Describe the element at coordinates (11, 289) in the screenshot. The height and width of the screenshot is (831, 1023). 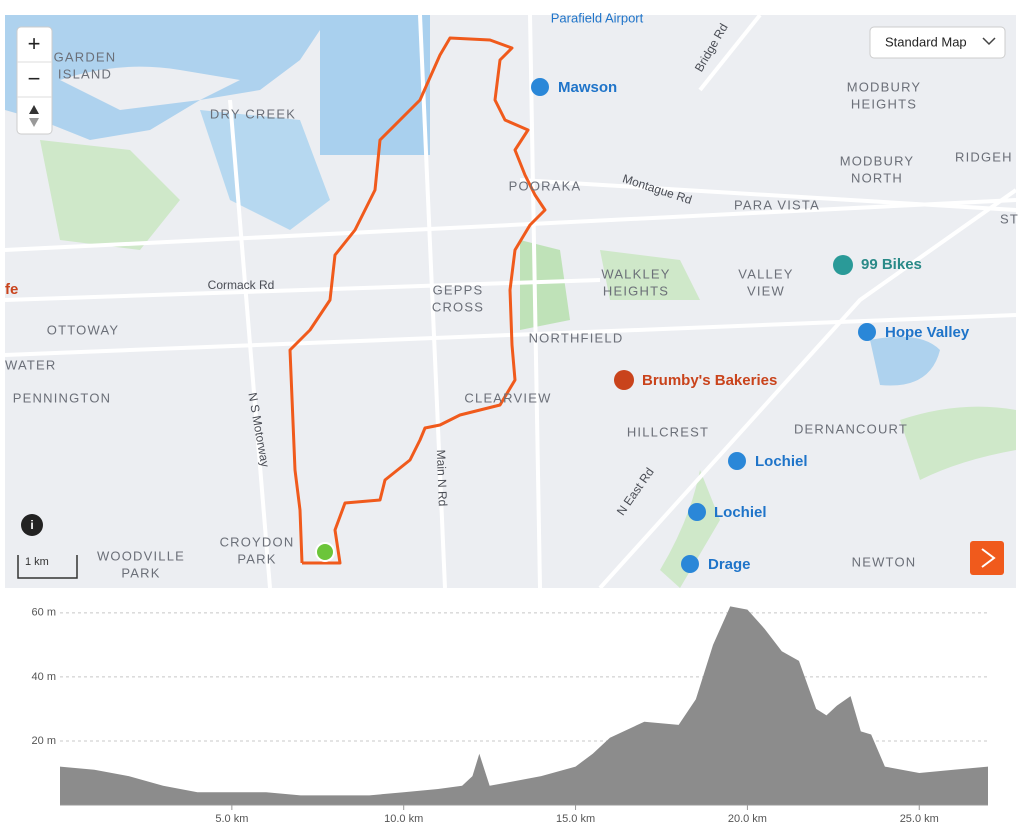
I see `poi-label: fe` at that location.